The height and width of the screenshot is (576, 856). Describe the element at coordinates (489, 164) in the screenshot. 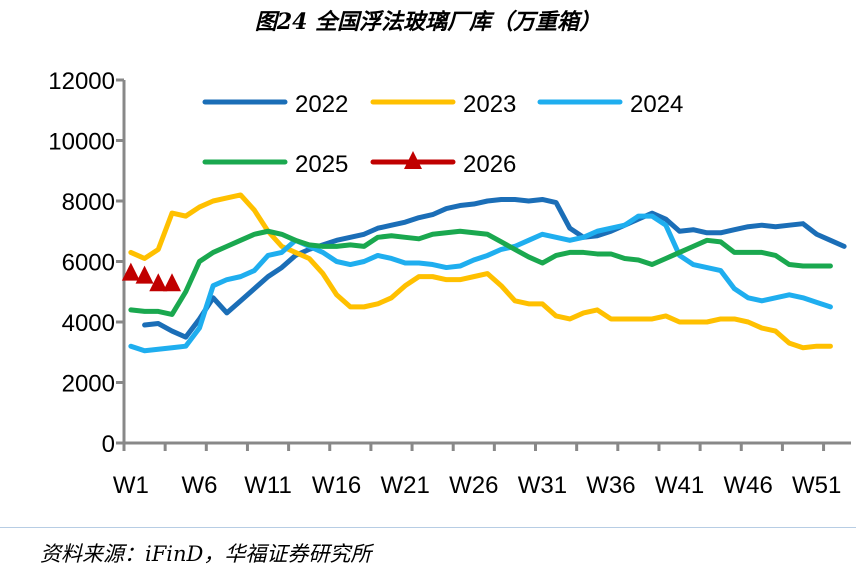

I see `legend-label: 2026` at that location.